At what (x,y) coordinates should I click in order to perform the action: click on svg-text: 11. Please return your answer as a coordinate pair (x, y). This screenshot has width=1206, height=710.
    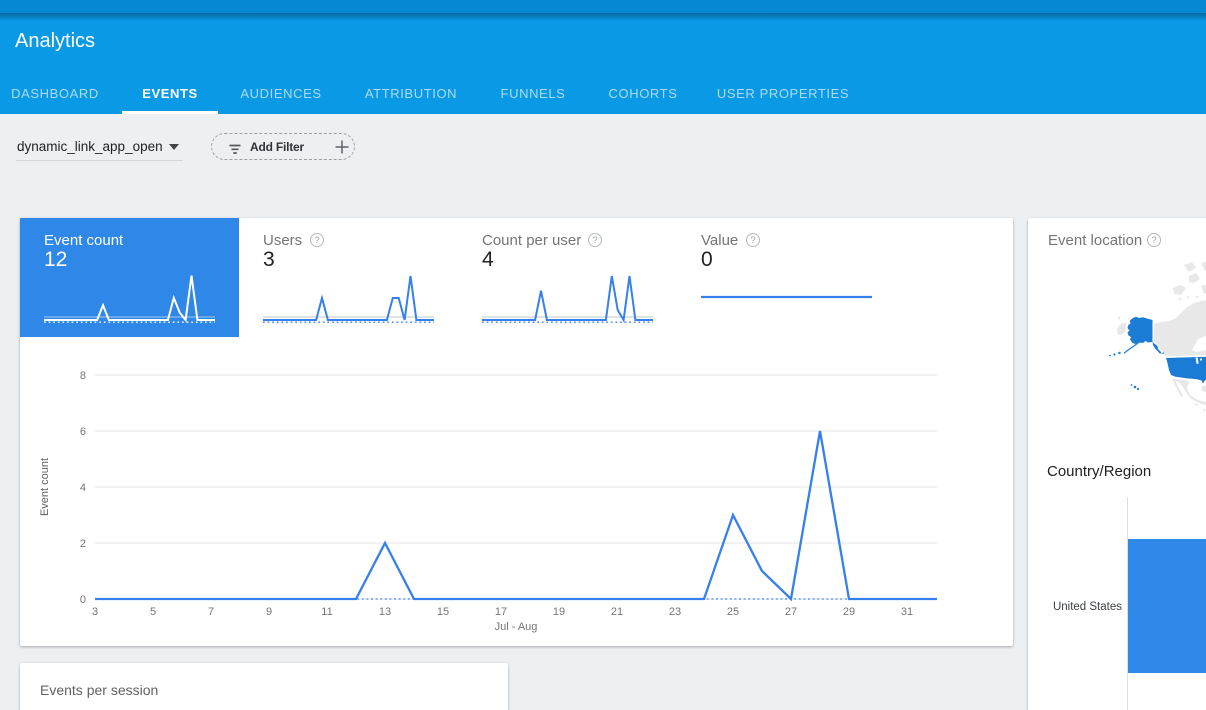
    Looking at the image, I should click on (326, 612).